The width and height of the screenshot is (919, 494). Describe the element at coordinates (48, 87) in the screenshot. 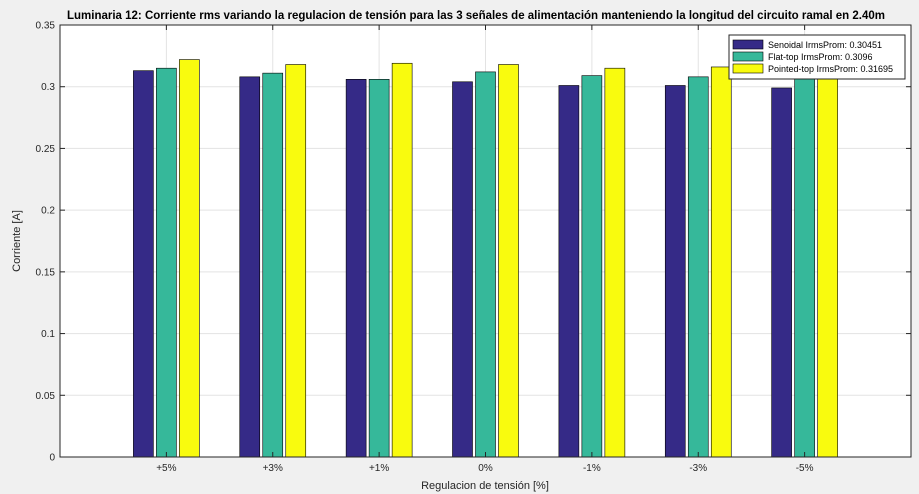

I see `y-tick-label: 0.3` at that location.